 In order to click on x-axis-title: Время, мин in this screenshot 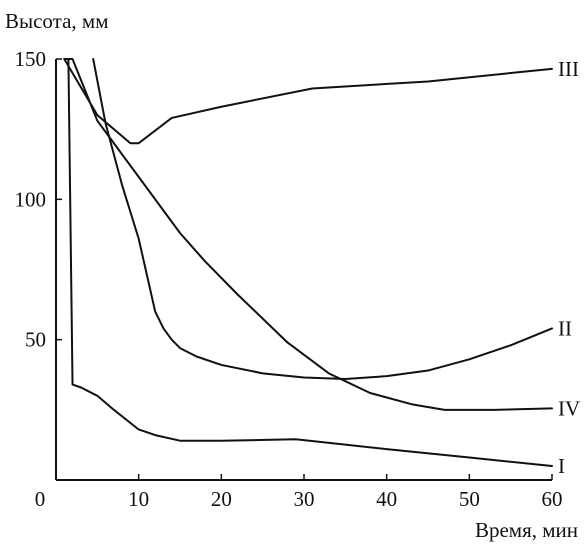, I will do `click(526, 530)`.